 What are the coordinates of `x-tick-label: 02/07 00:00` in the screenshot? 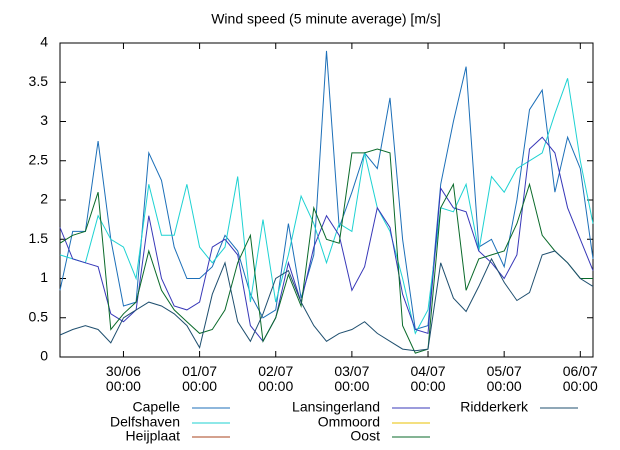 It's located at (276, 378).